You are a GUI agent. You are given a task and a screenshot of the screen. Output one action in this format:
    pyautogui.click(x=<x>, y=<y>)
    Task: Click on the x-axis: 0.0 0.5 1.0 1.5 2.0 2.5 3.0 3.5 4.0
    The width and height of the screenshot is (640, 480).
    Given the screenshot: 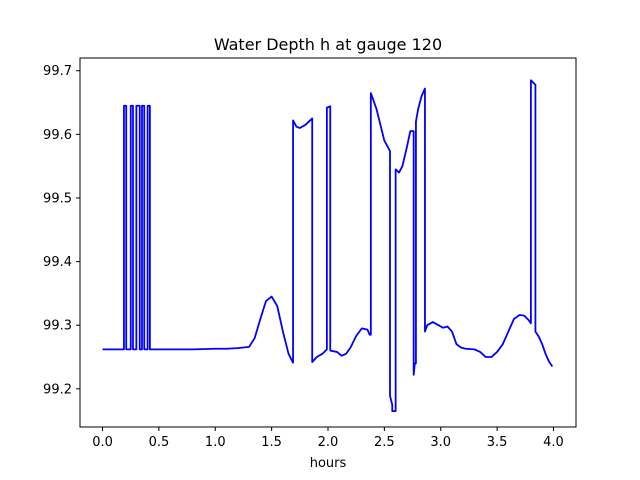 What is the action you would take?
    pyautogui.click(x=328, y=438)
    